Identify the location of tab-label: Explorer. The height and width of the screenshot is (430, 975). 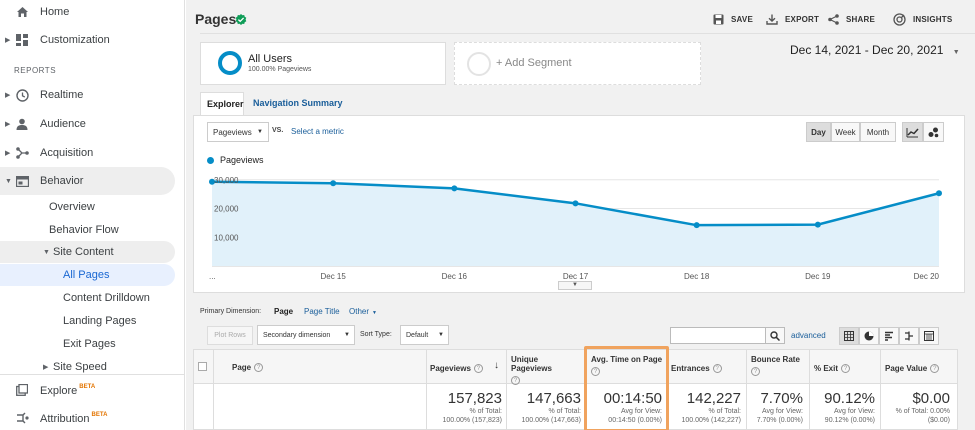
(225, 104).